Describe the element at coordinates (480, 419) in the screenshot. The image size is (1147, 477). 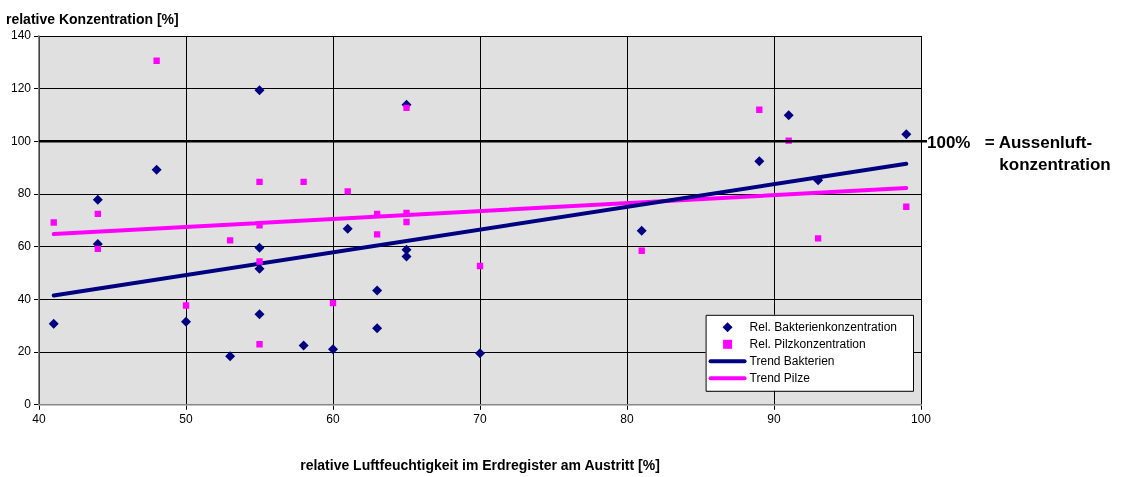
I see `x-tick-label: 70` at that location.